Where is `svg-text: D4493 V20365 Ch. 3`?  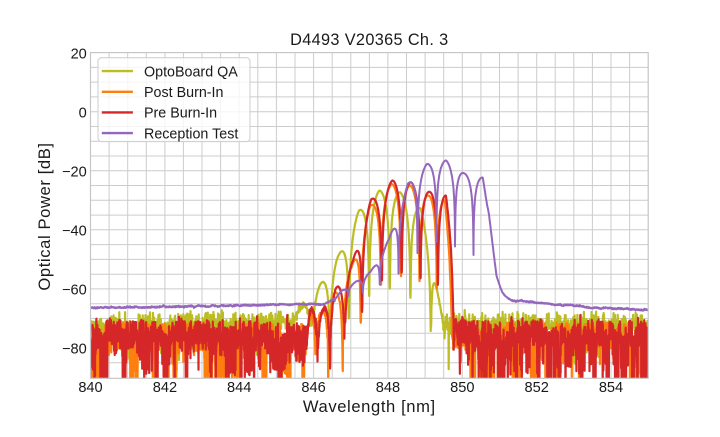
svg-text: D4493 V20365 Ch. 3 is located at coordinates (369, 40).